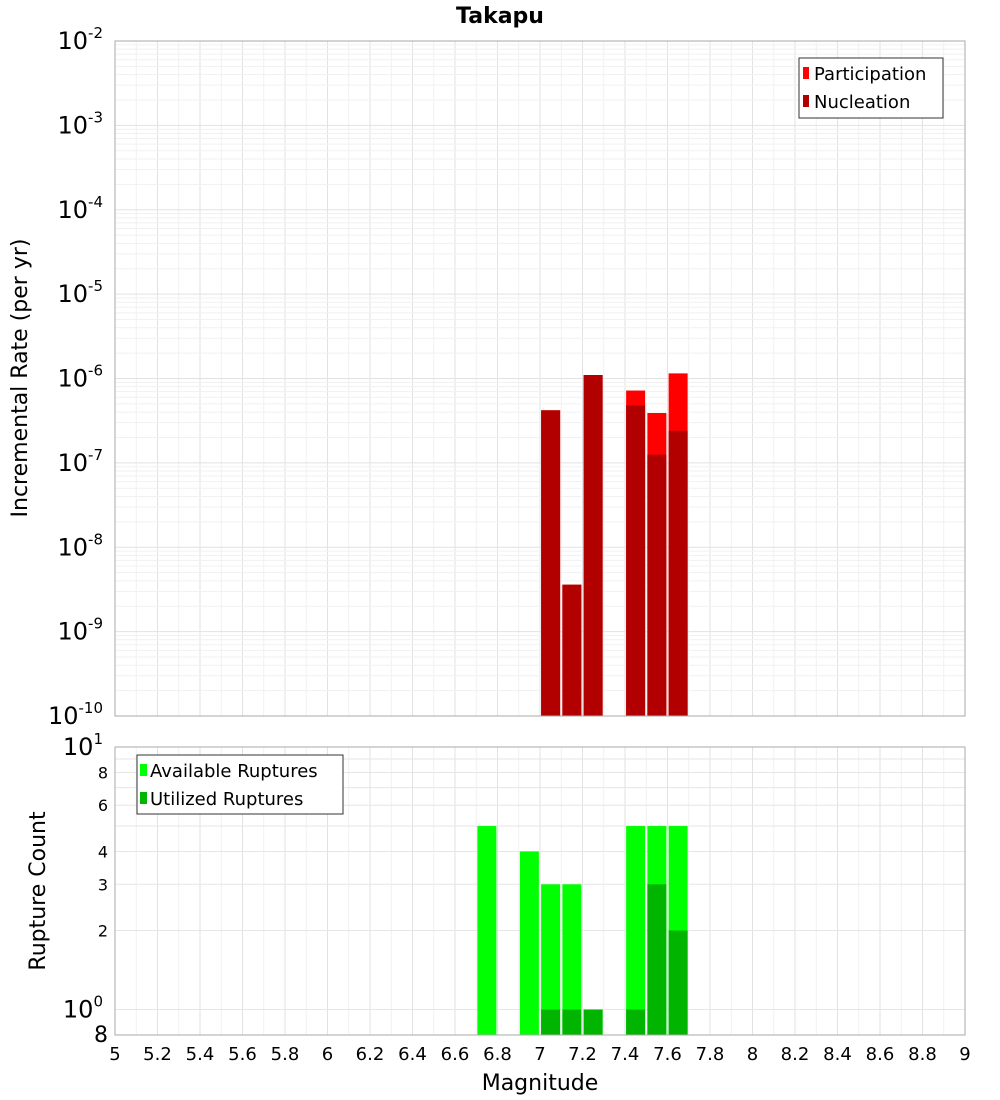 This screenshot has height=1100, width=1000. Describe the element at coordinates (806, 73) in the screenshot. I see `legend-swatch-participation` at that location.